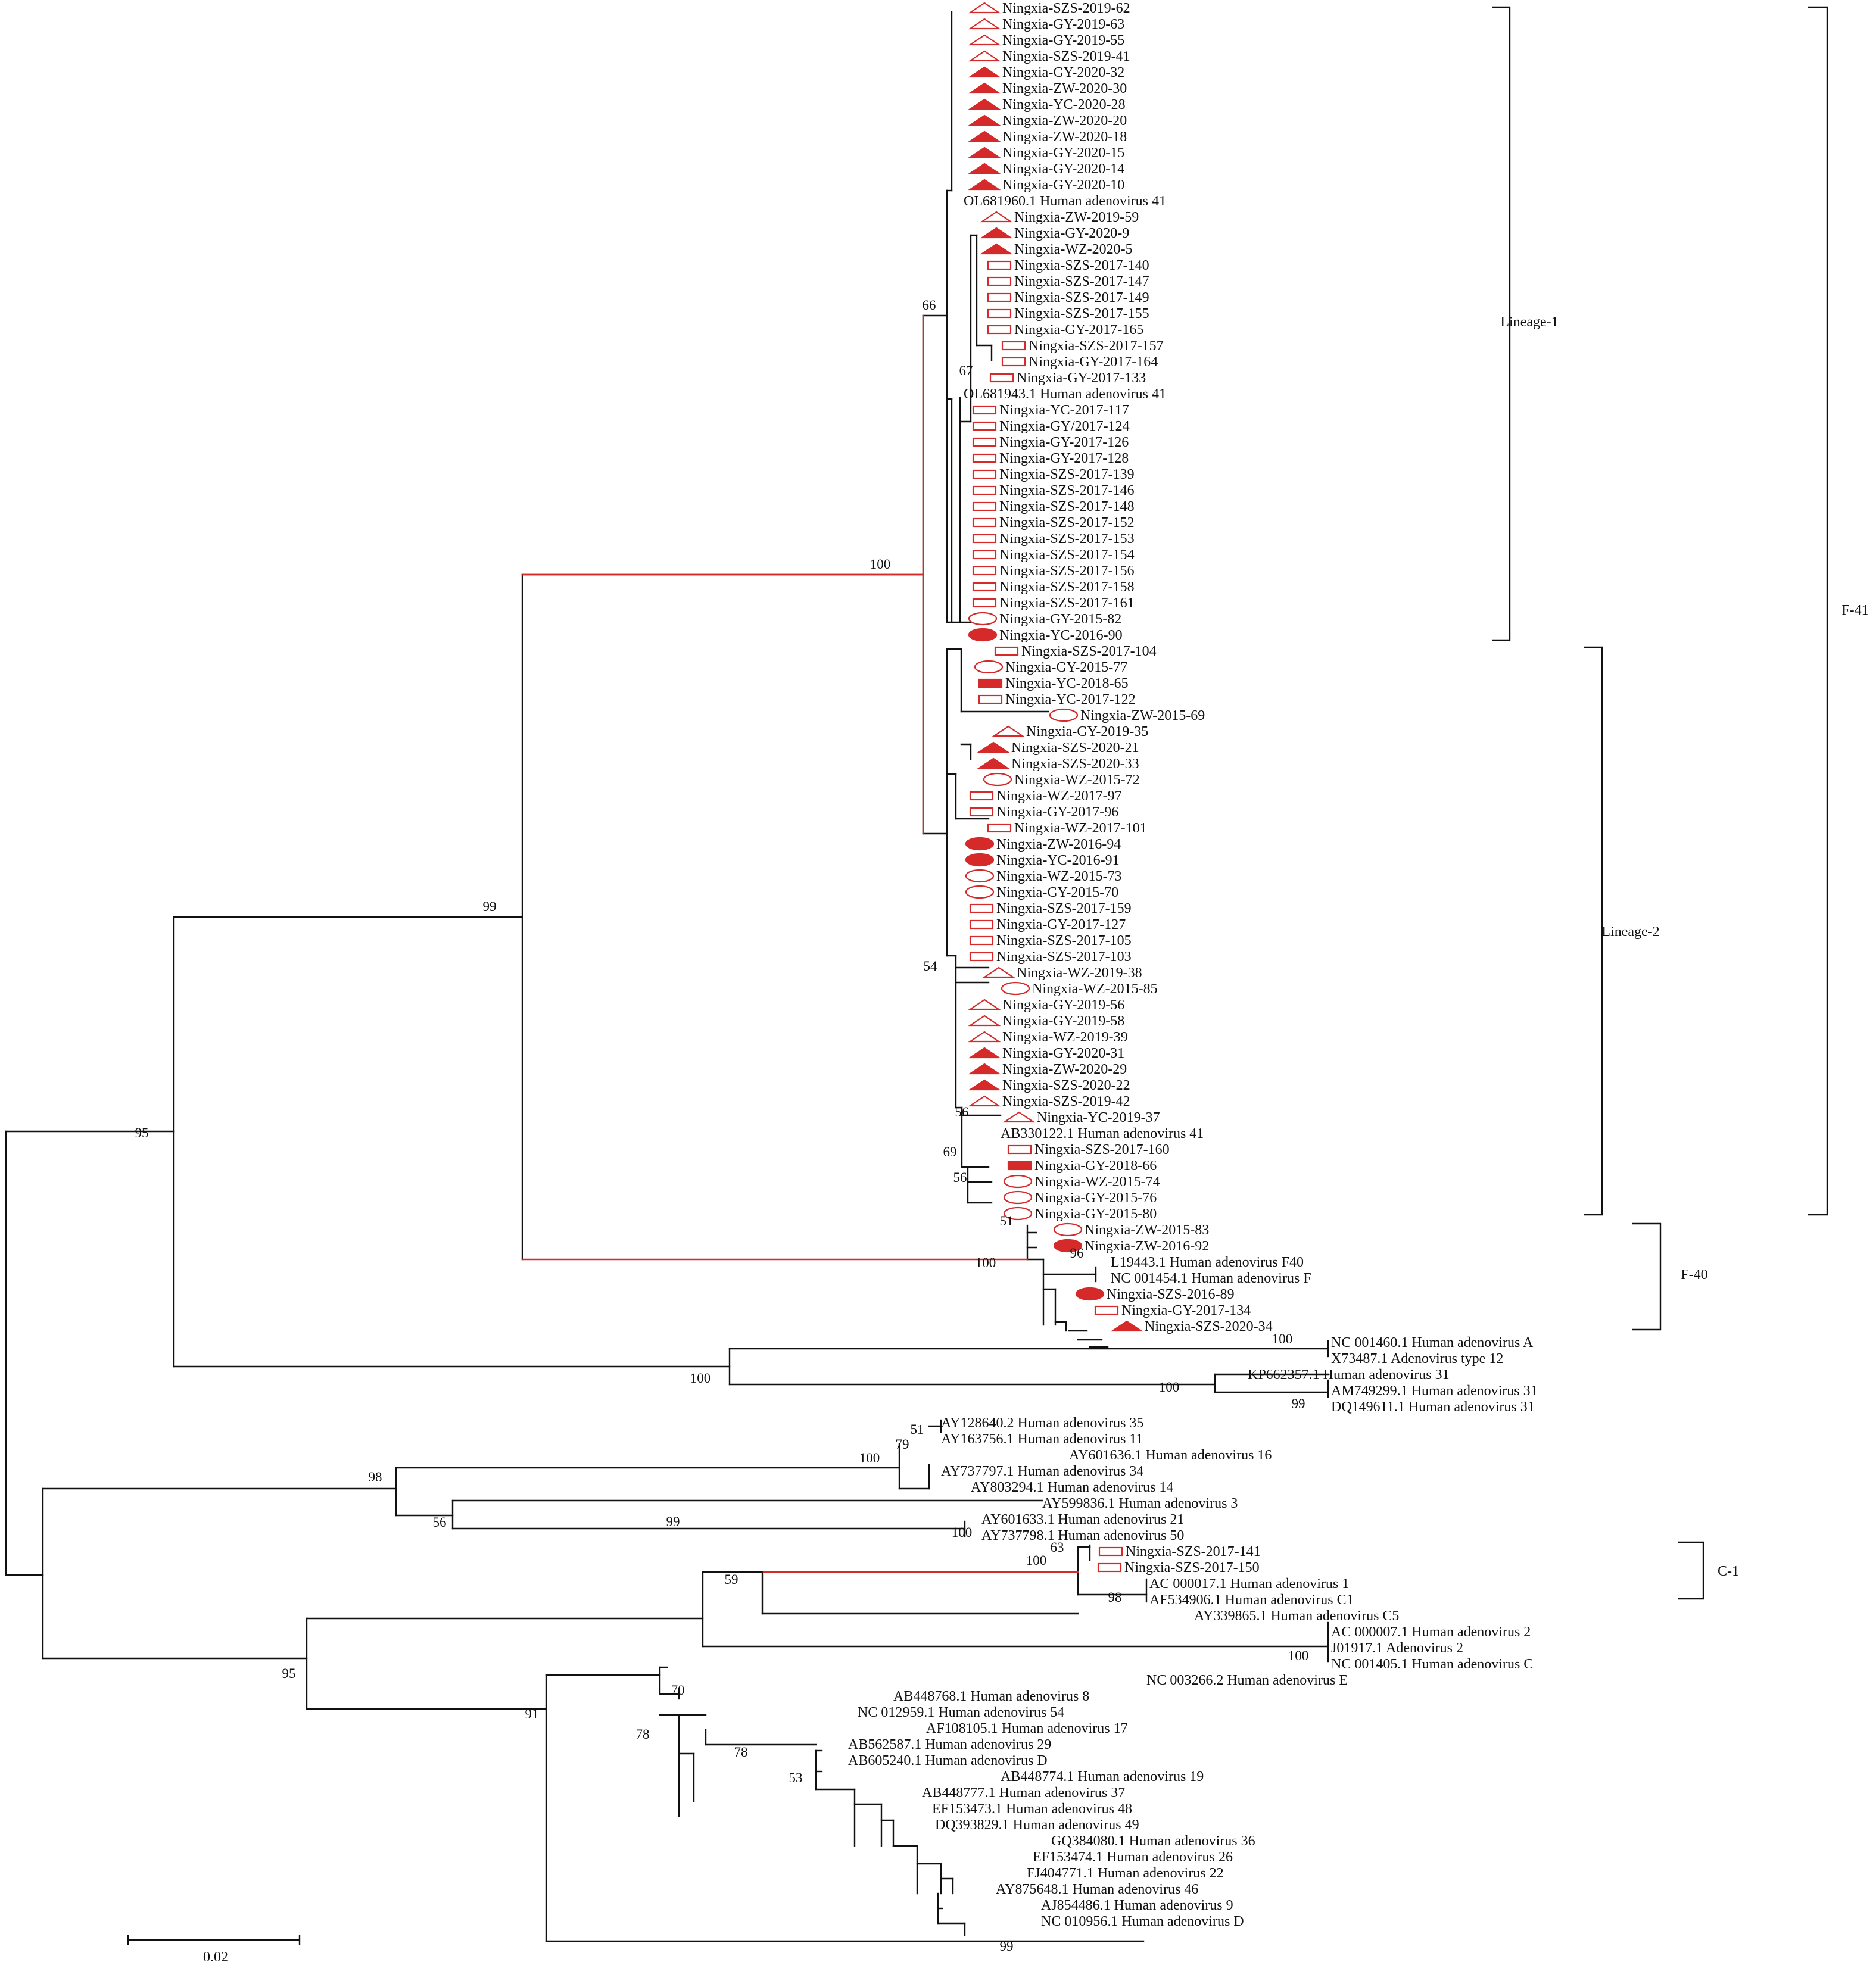 This screenshot has height=1965, width=1876. What do you see at coordinates (1067, 571) in the screenshot?
I see `leaf-label: Ningxia-SZS-2017-156` at bounding box center [1067, 571].